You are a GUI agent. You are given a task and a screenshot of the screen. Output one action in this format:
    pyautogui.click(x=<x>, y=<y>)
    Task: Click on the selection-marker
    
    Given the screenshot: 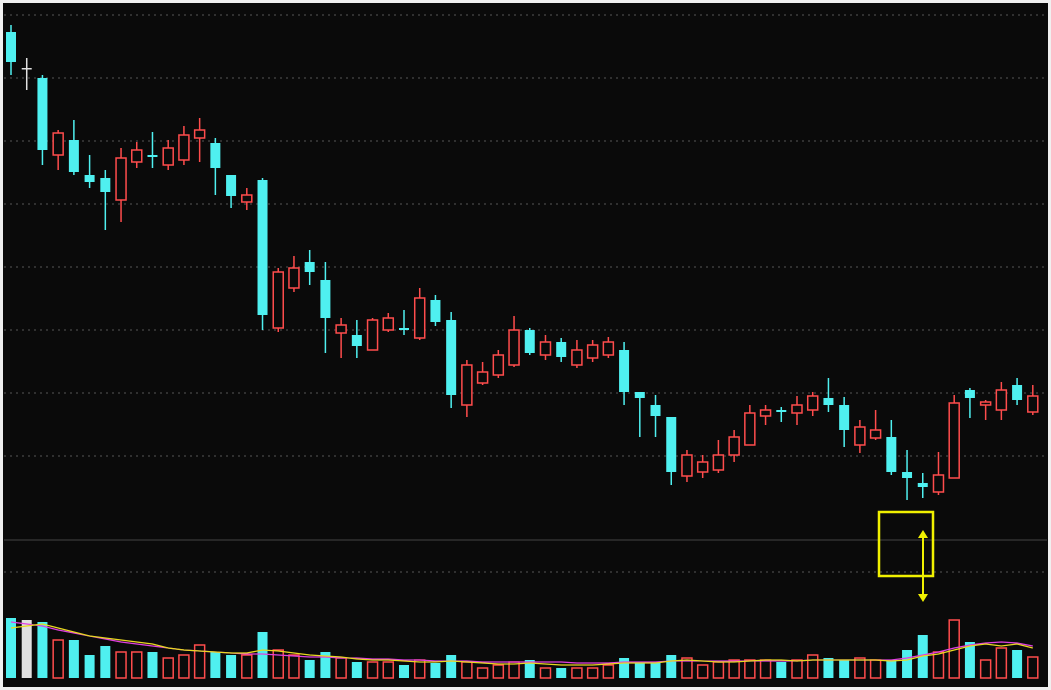 What is the action you would take?
    pyautogui.click(x=906, y=556)
    